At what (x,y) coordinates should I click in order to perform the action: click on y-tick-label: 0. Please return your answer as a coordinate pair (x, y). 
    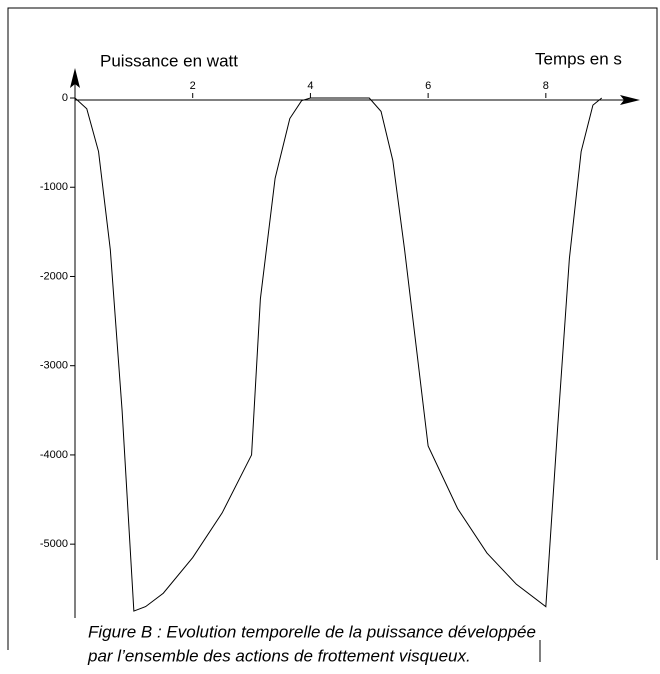
    Looking at the image, I should click on (65, 98).